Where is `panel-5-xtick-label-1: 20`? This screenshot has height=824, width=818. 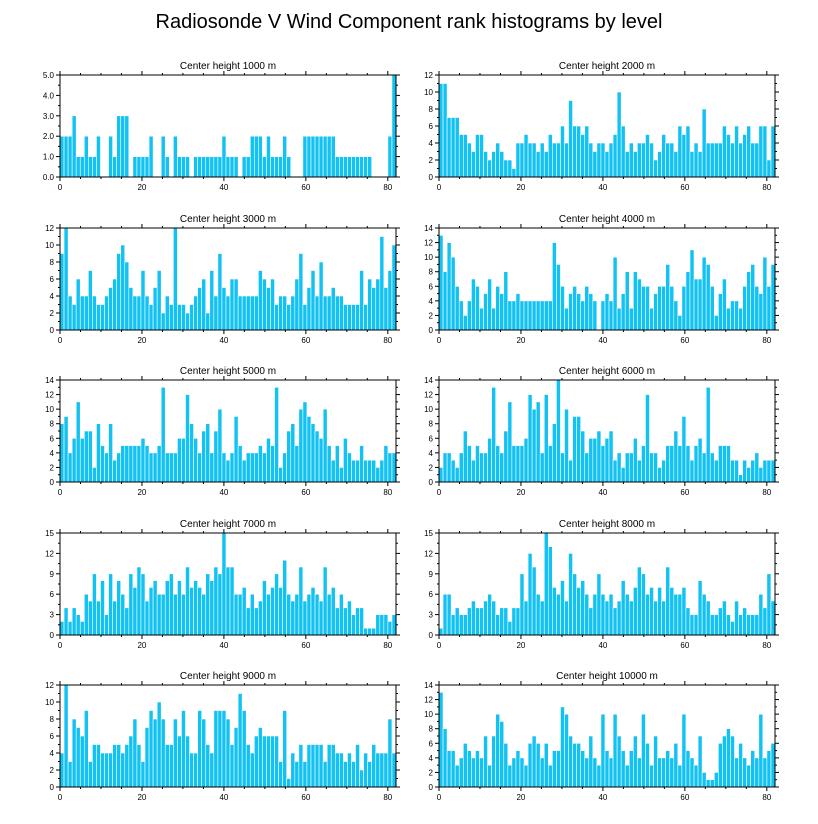
panel-5-xtick-label-1: 20 is located at coordinates (141, 492).